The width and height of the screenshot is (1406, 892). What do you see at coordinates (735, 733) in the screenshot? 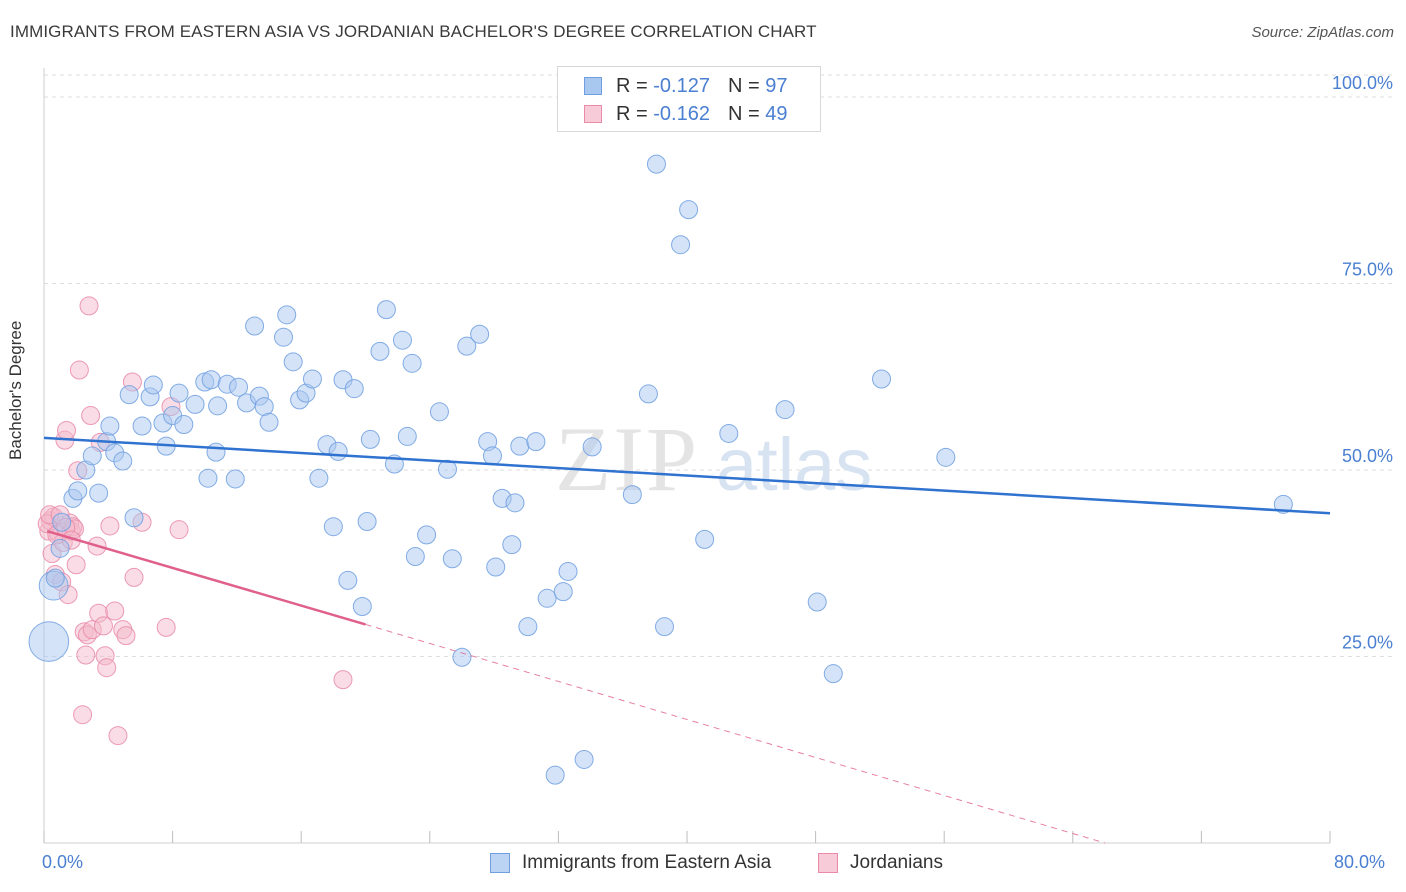
I see `trend-line-jordanians-extrapolated` at bounding box center [735, 733].